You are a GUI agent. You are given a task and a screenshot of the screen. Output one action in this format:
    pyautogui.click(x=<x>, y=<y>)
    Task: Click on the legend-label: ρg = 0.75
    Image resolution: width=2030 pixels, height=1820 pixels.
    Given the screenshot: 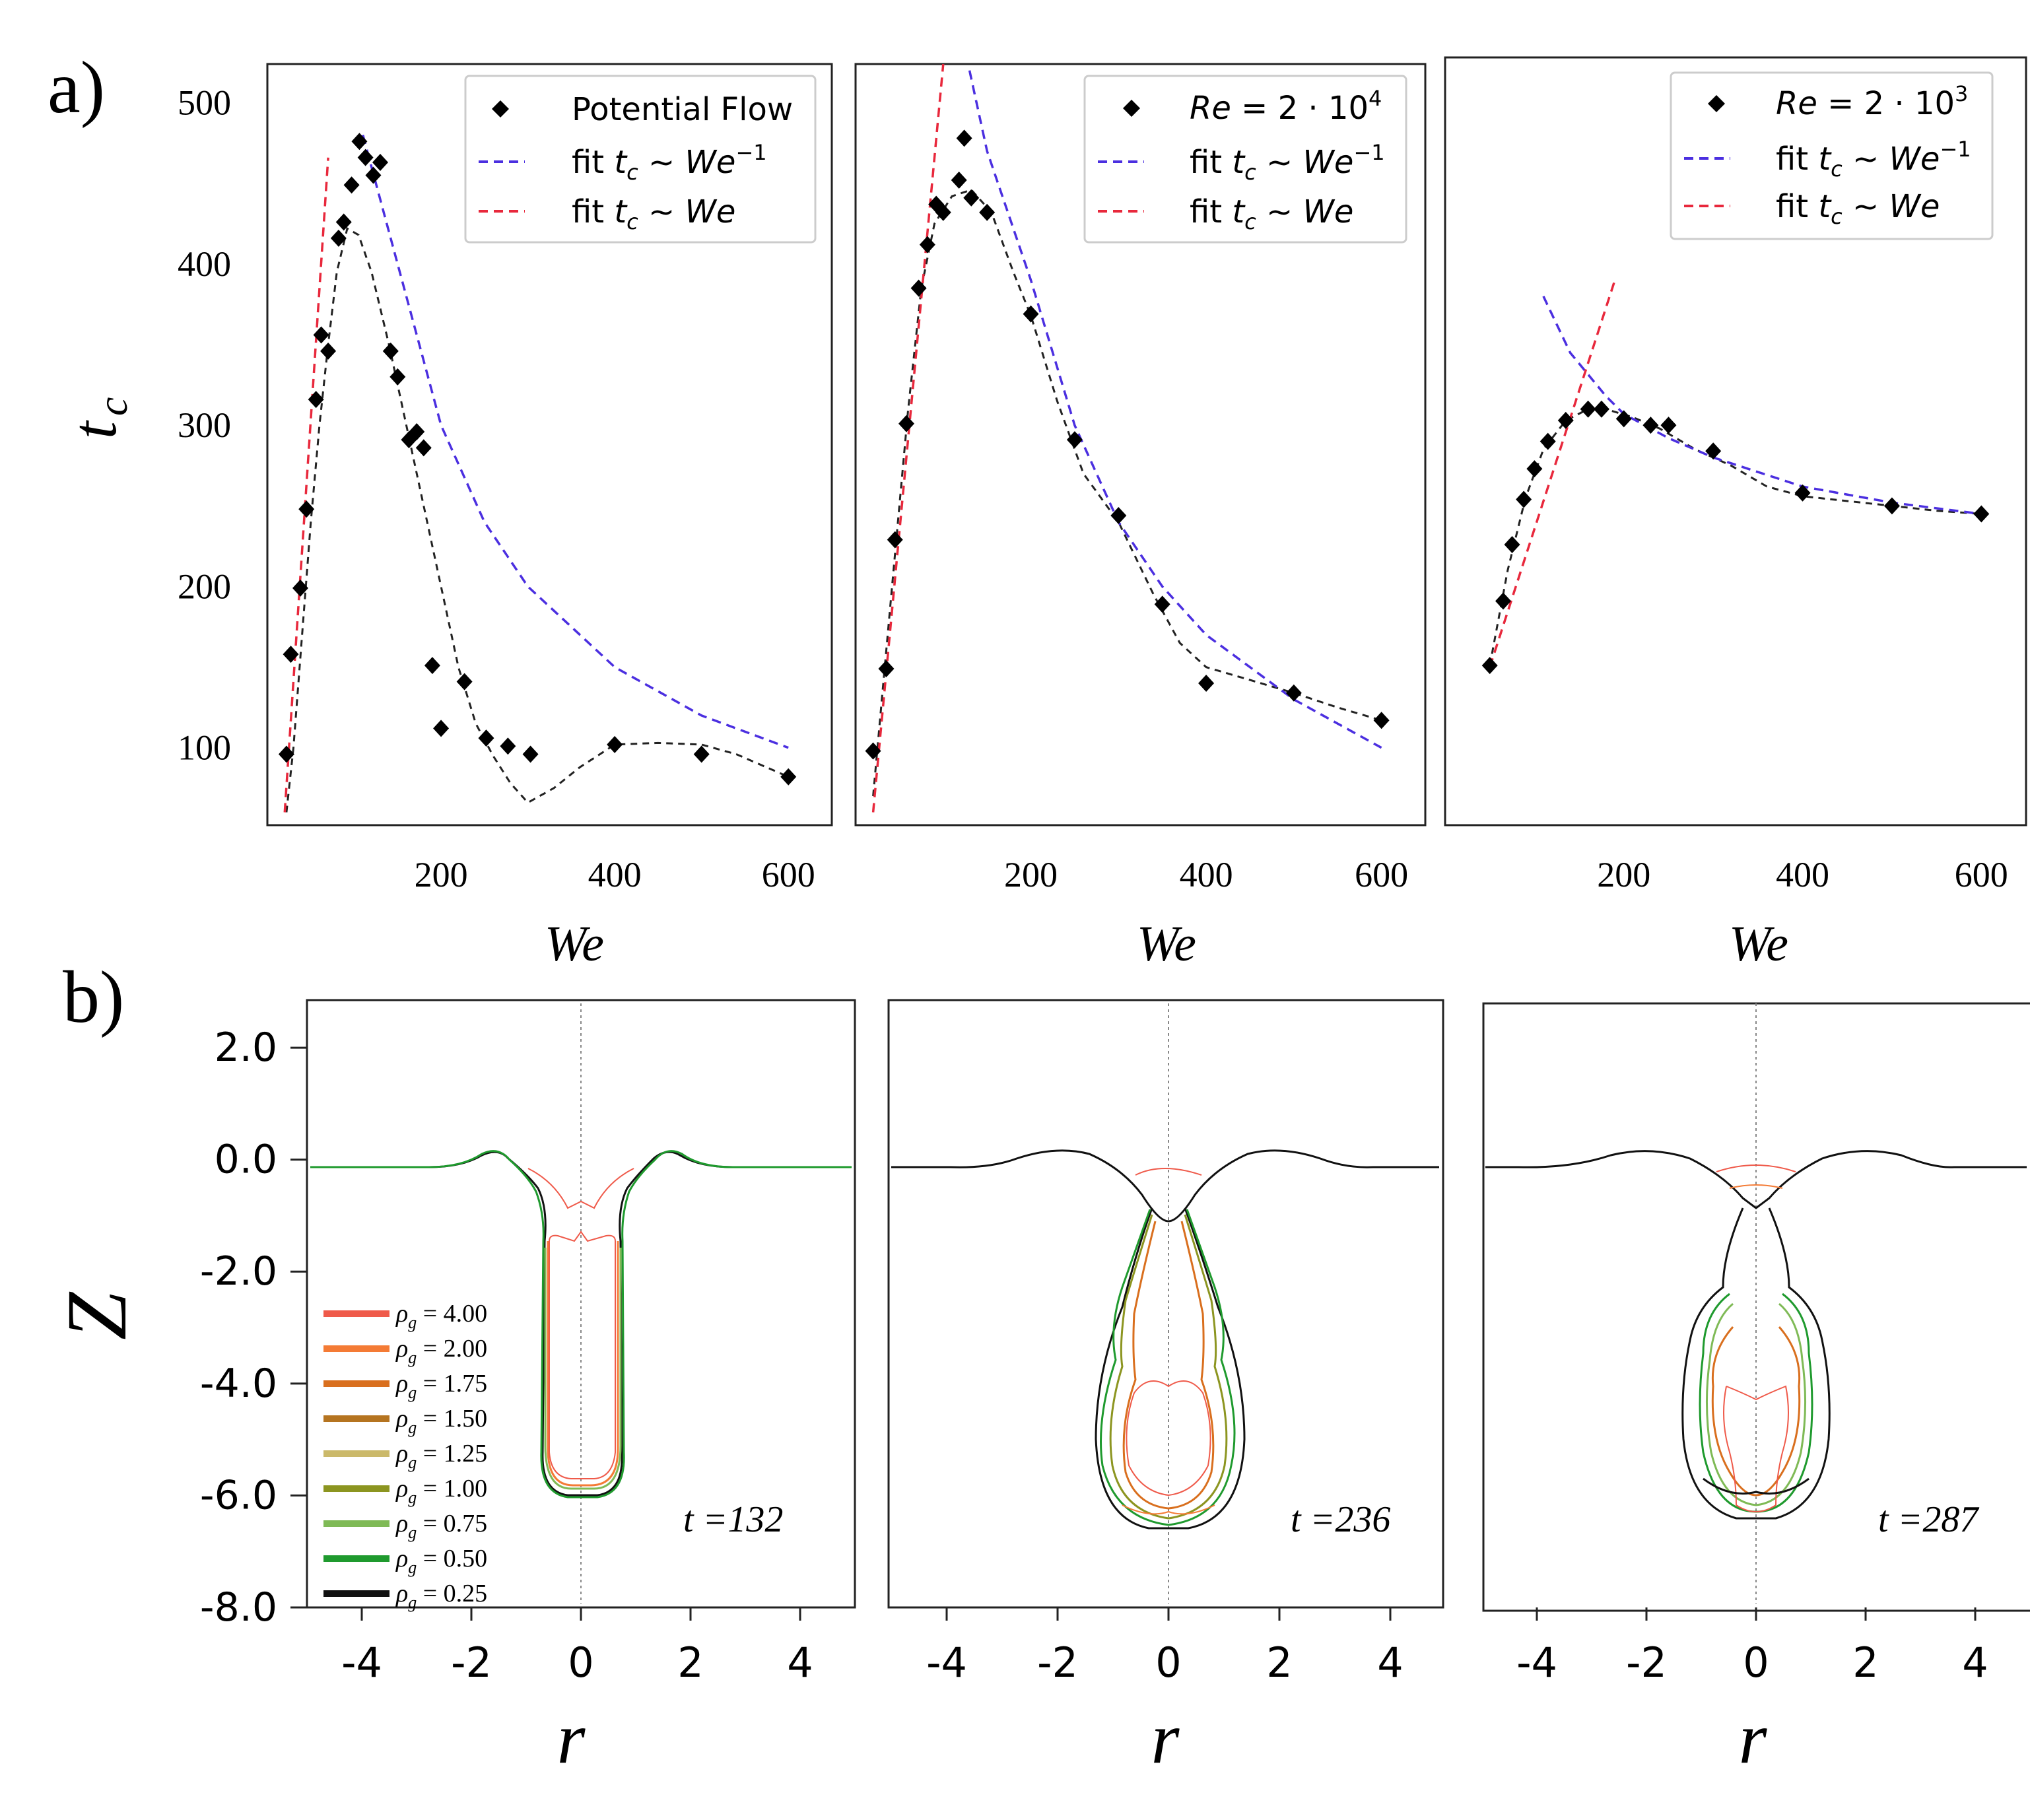 What is the action you would take?
    pyautogui.click(x=441, y=1526)
    